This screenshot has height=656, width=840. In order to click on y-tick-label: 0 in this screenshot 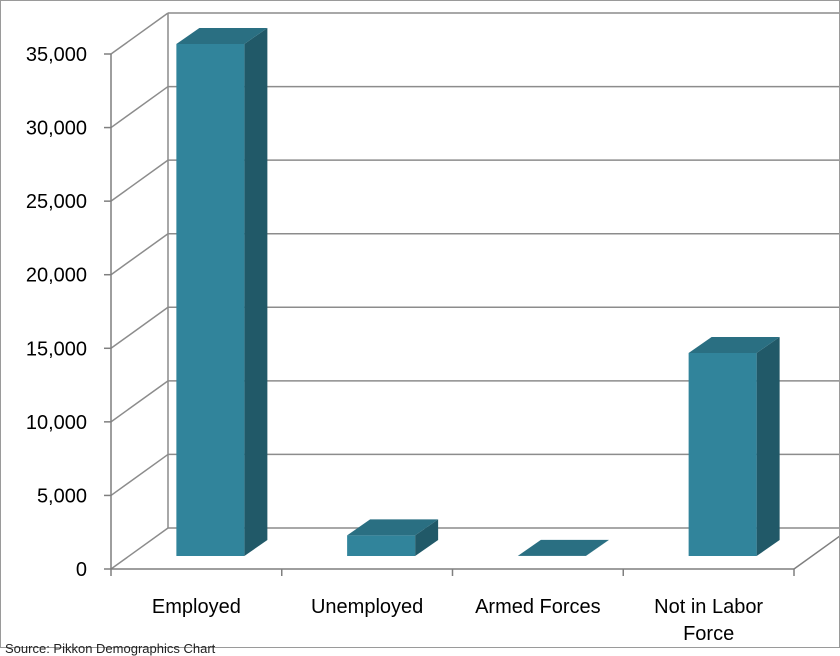, I will do `click(81, 570)`.